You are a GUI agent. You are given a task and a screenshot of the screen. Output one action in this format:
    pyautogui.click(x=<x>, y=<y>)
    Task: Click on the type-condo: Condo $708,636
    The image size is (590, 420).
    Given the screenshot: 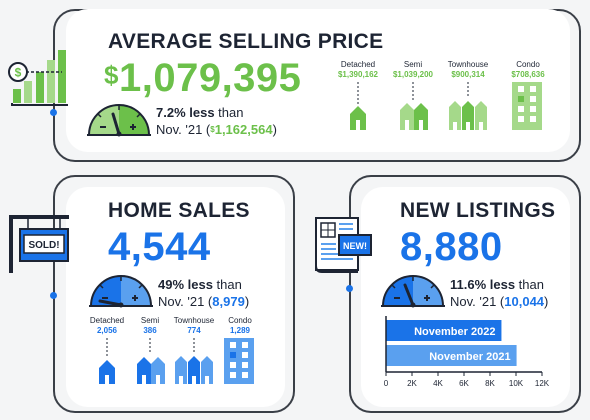 What is the action you would take?
    pyautogui.click(x=528, y=69)
    